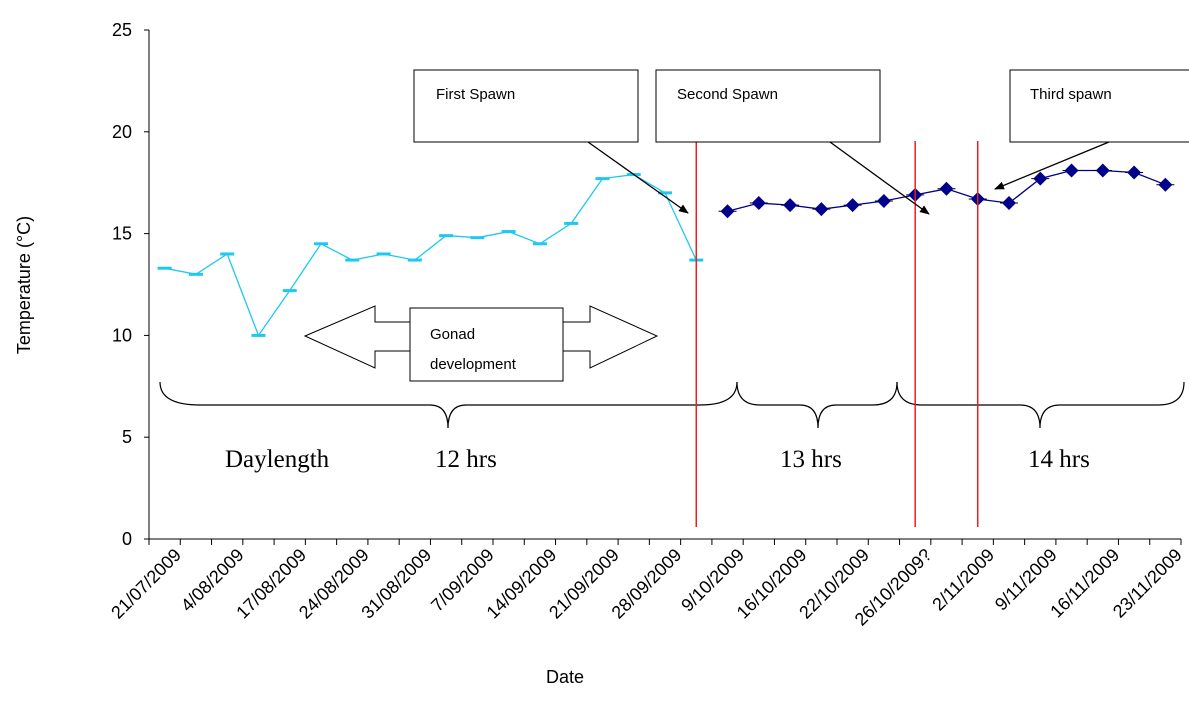  What do you see at coordinates (127, 539) in the screenshot?
I see `y-tick-label: 0` at bounding box center [127, 539].